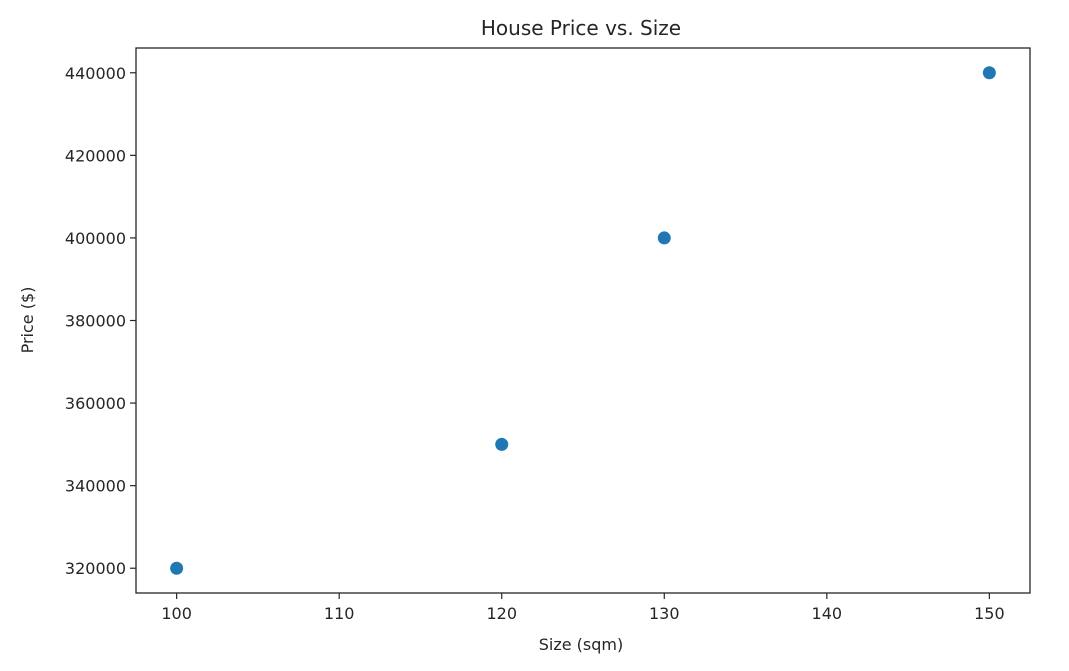  Describe the element at coordinates (501, 613) in the screenshot. I see `x-tick-label: 120` at that location.